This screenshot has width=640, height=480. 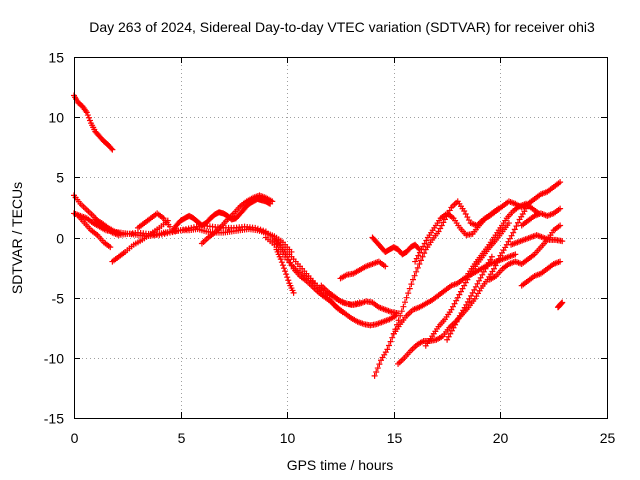 What do you see at coordinates (54, 419) in the screenshot?
I see `y-tick-label: -15` at bounding box center [54, 419].